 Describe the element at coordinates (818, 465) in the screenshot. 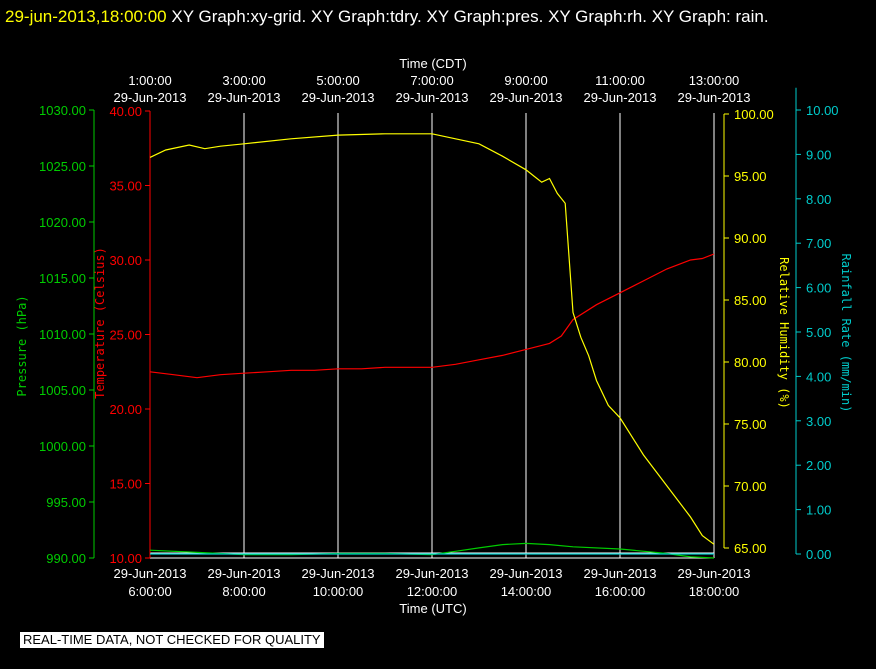

I see `rain-tick-label: 2.00` at that location.